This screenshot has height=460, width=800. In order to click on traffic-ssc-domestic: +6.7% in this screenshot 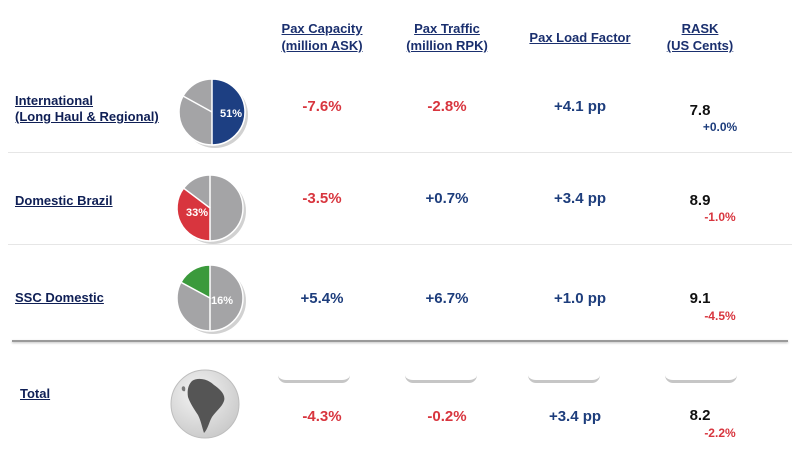, I will do `click(447, 298)`.